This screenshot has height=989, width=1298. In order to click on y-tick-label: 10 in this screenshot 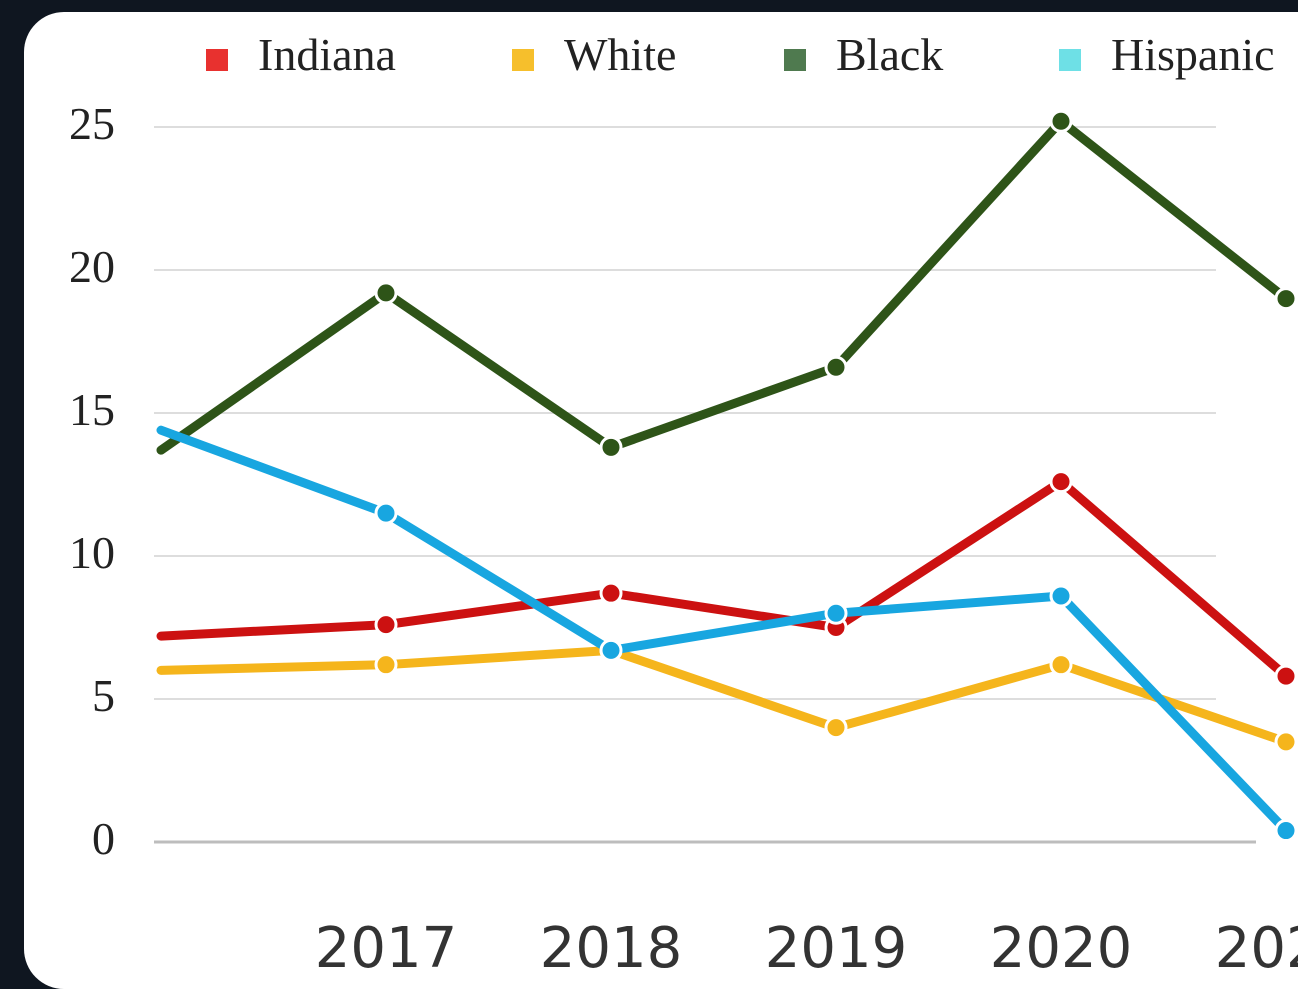, I will do `click(92, 552)`.